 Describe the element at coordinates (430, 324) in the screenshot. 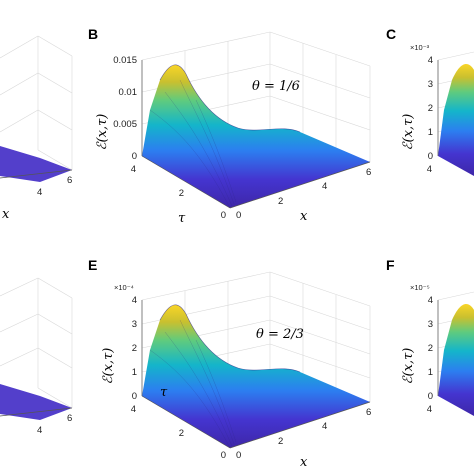

I see `panel-f-z-tick: 3` at that location.